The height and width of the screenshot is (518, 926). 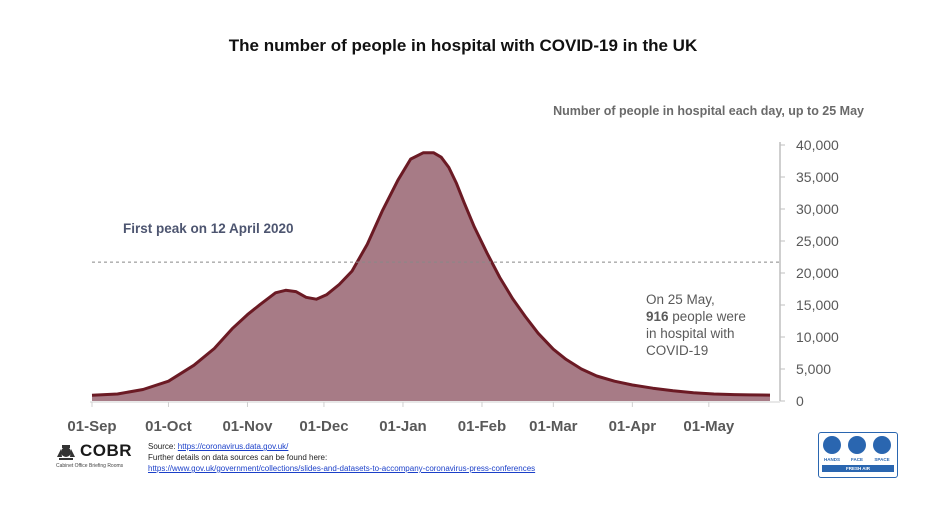 What do you see at coordinates (163, 446) in the screenshot?
I see `source-prefix: Source:` at bounding box center [163, 446].